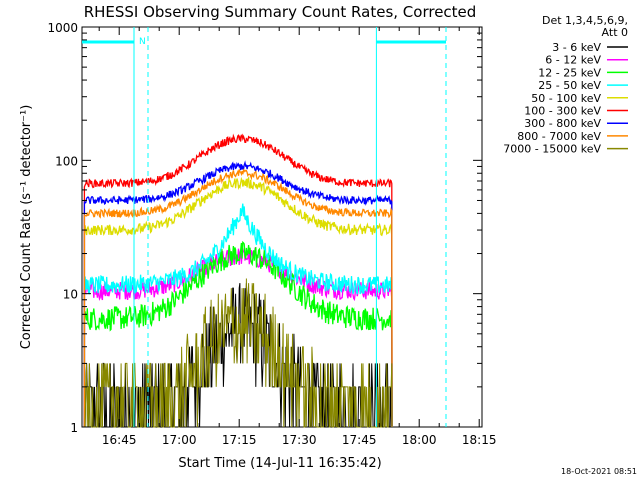 Image resolution: width=640 pixels, height=480 pixels. I want to click on legend-entry-label: 50 - 100 keV, so click(566, 98).